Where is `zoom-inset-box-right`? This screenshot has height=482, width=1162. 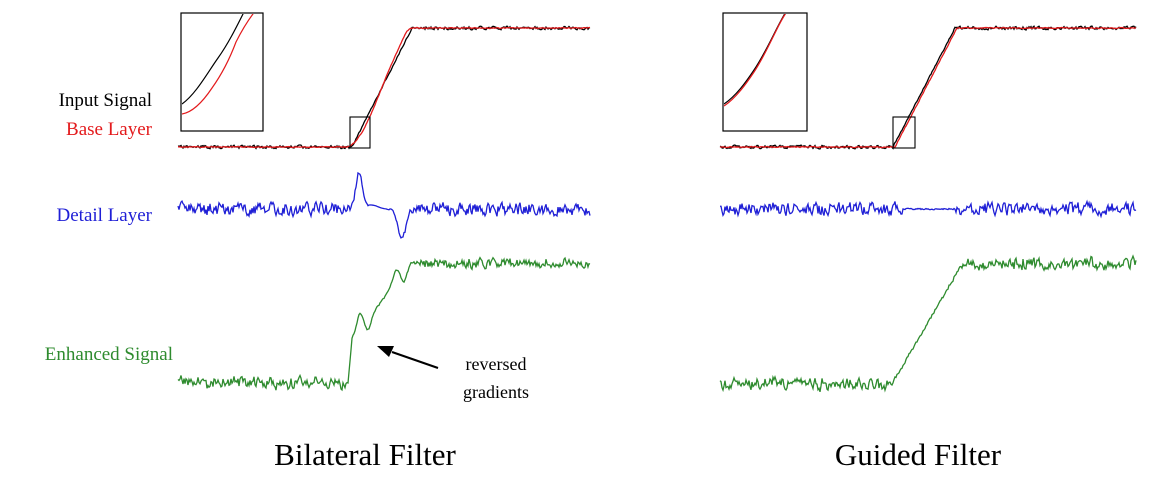
zoom-inset-box-right is located at coordinates (765, 72).